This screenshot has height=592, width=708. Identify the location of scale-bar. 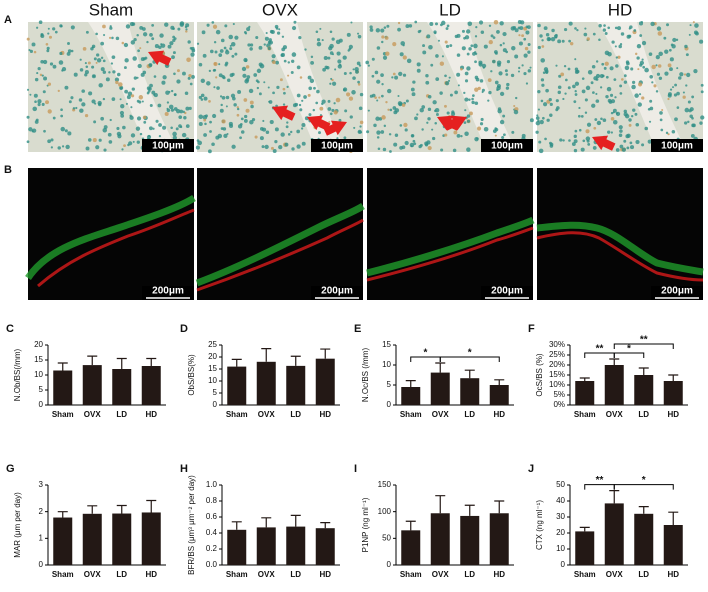
(168, 293).